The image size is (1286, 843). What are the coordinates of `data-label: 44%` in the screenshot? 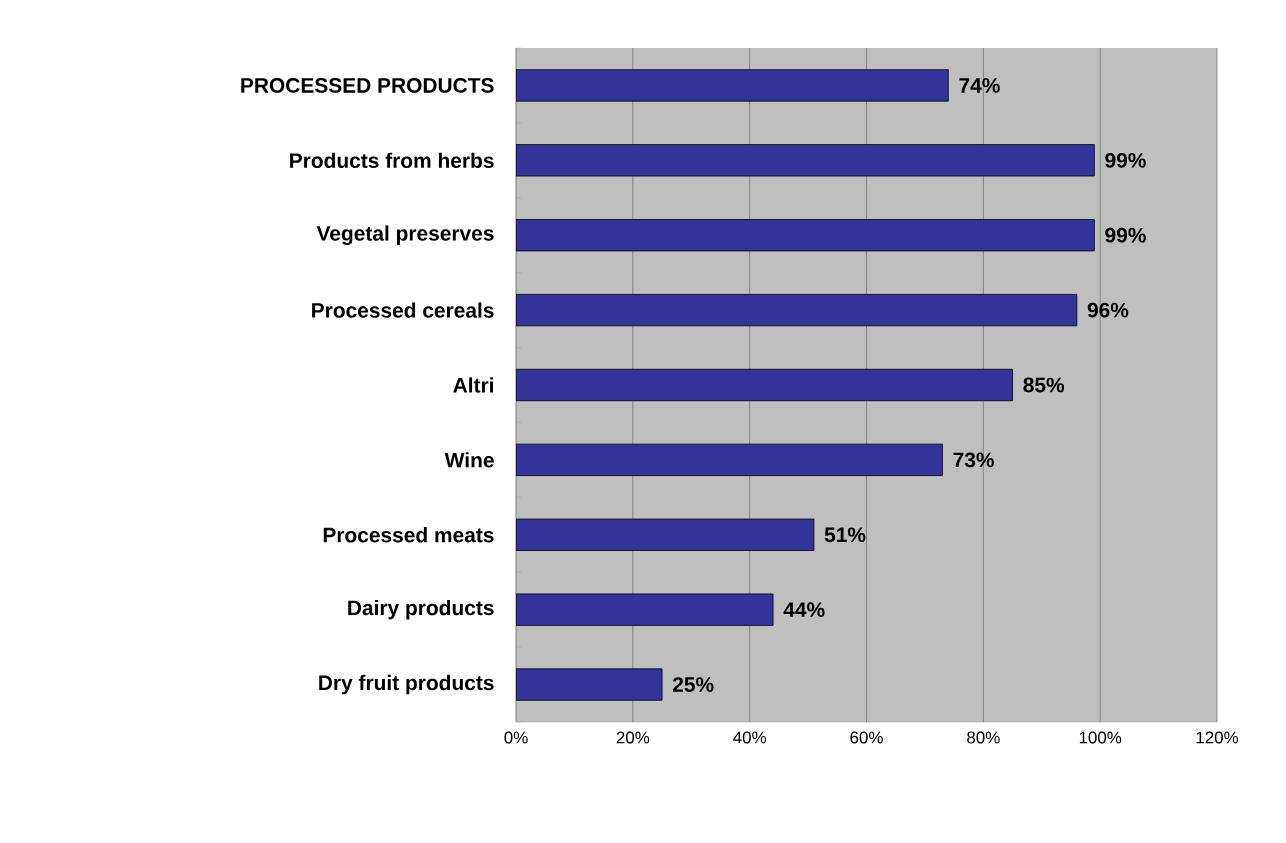 It's located at (804, 610).